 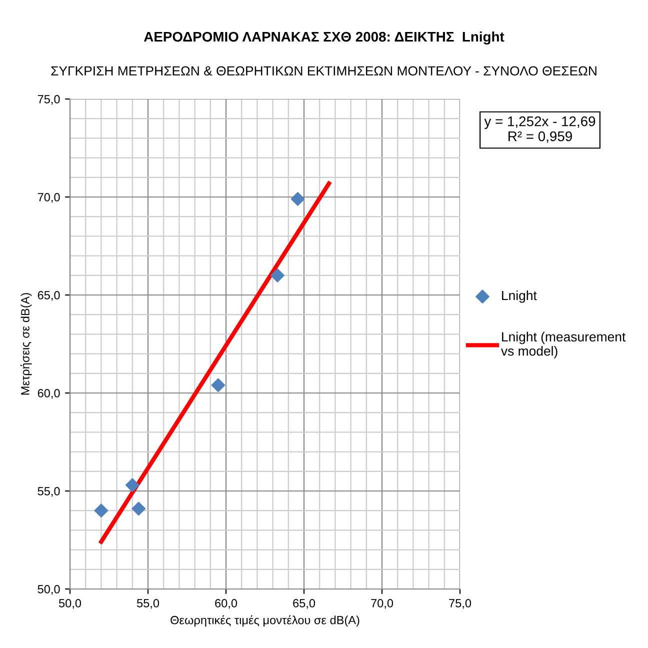 I want to click on text: y = 1,252x - 12,69 R² = 0,959, so click(x=540, y=129).